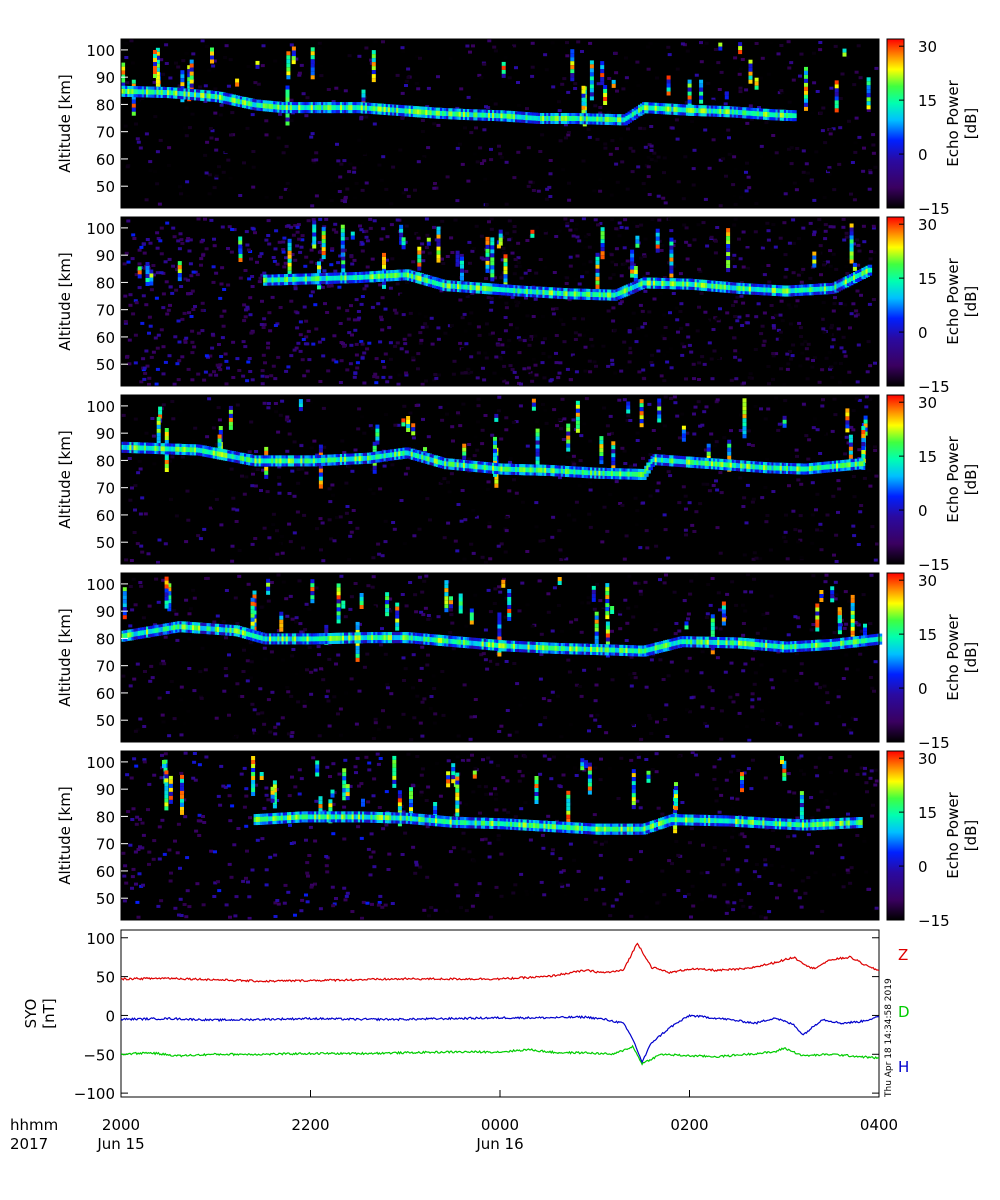 This screenshot has width=1000, height=1200. What do you see at coordinates (500, 1038) in the screenshot?
I see `series-line-h` at bounding box center [500, 1038].